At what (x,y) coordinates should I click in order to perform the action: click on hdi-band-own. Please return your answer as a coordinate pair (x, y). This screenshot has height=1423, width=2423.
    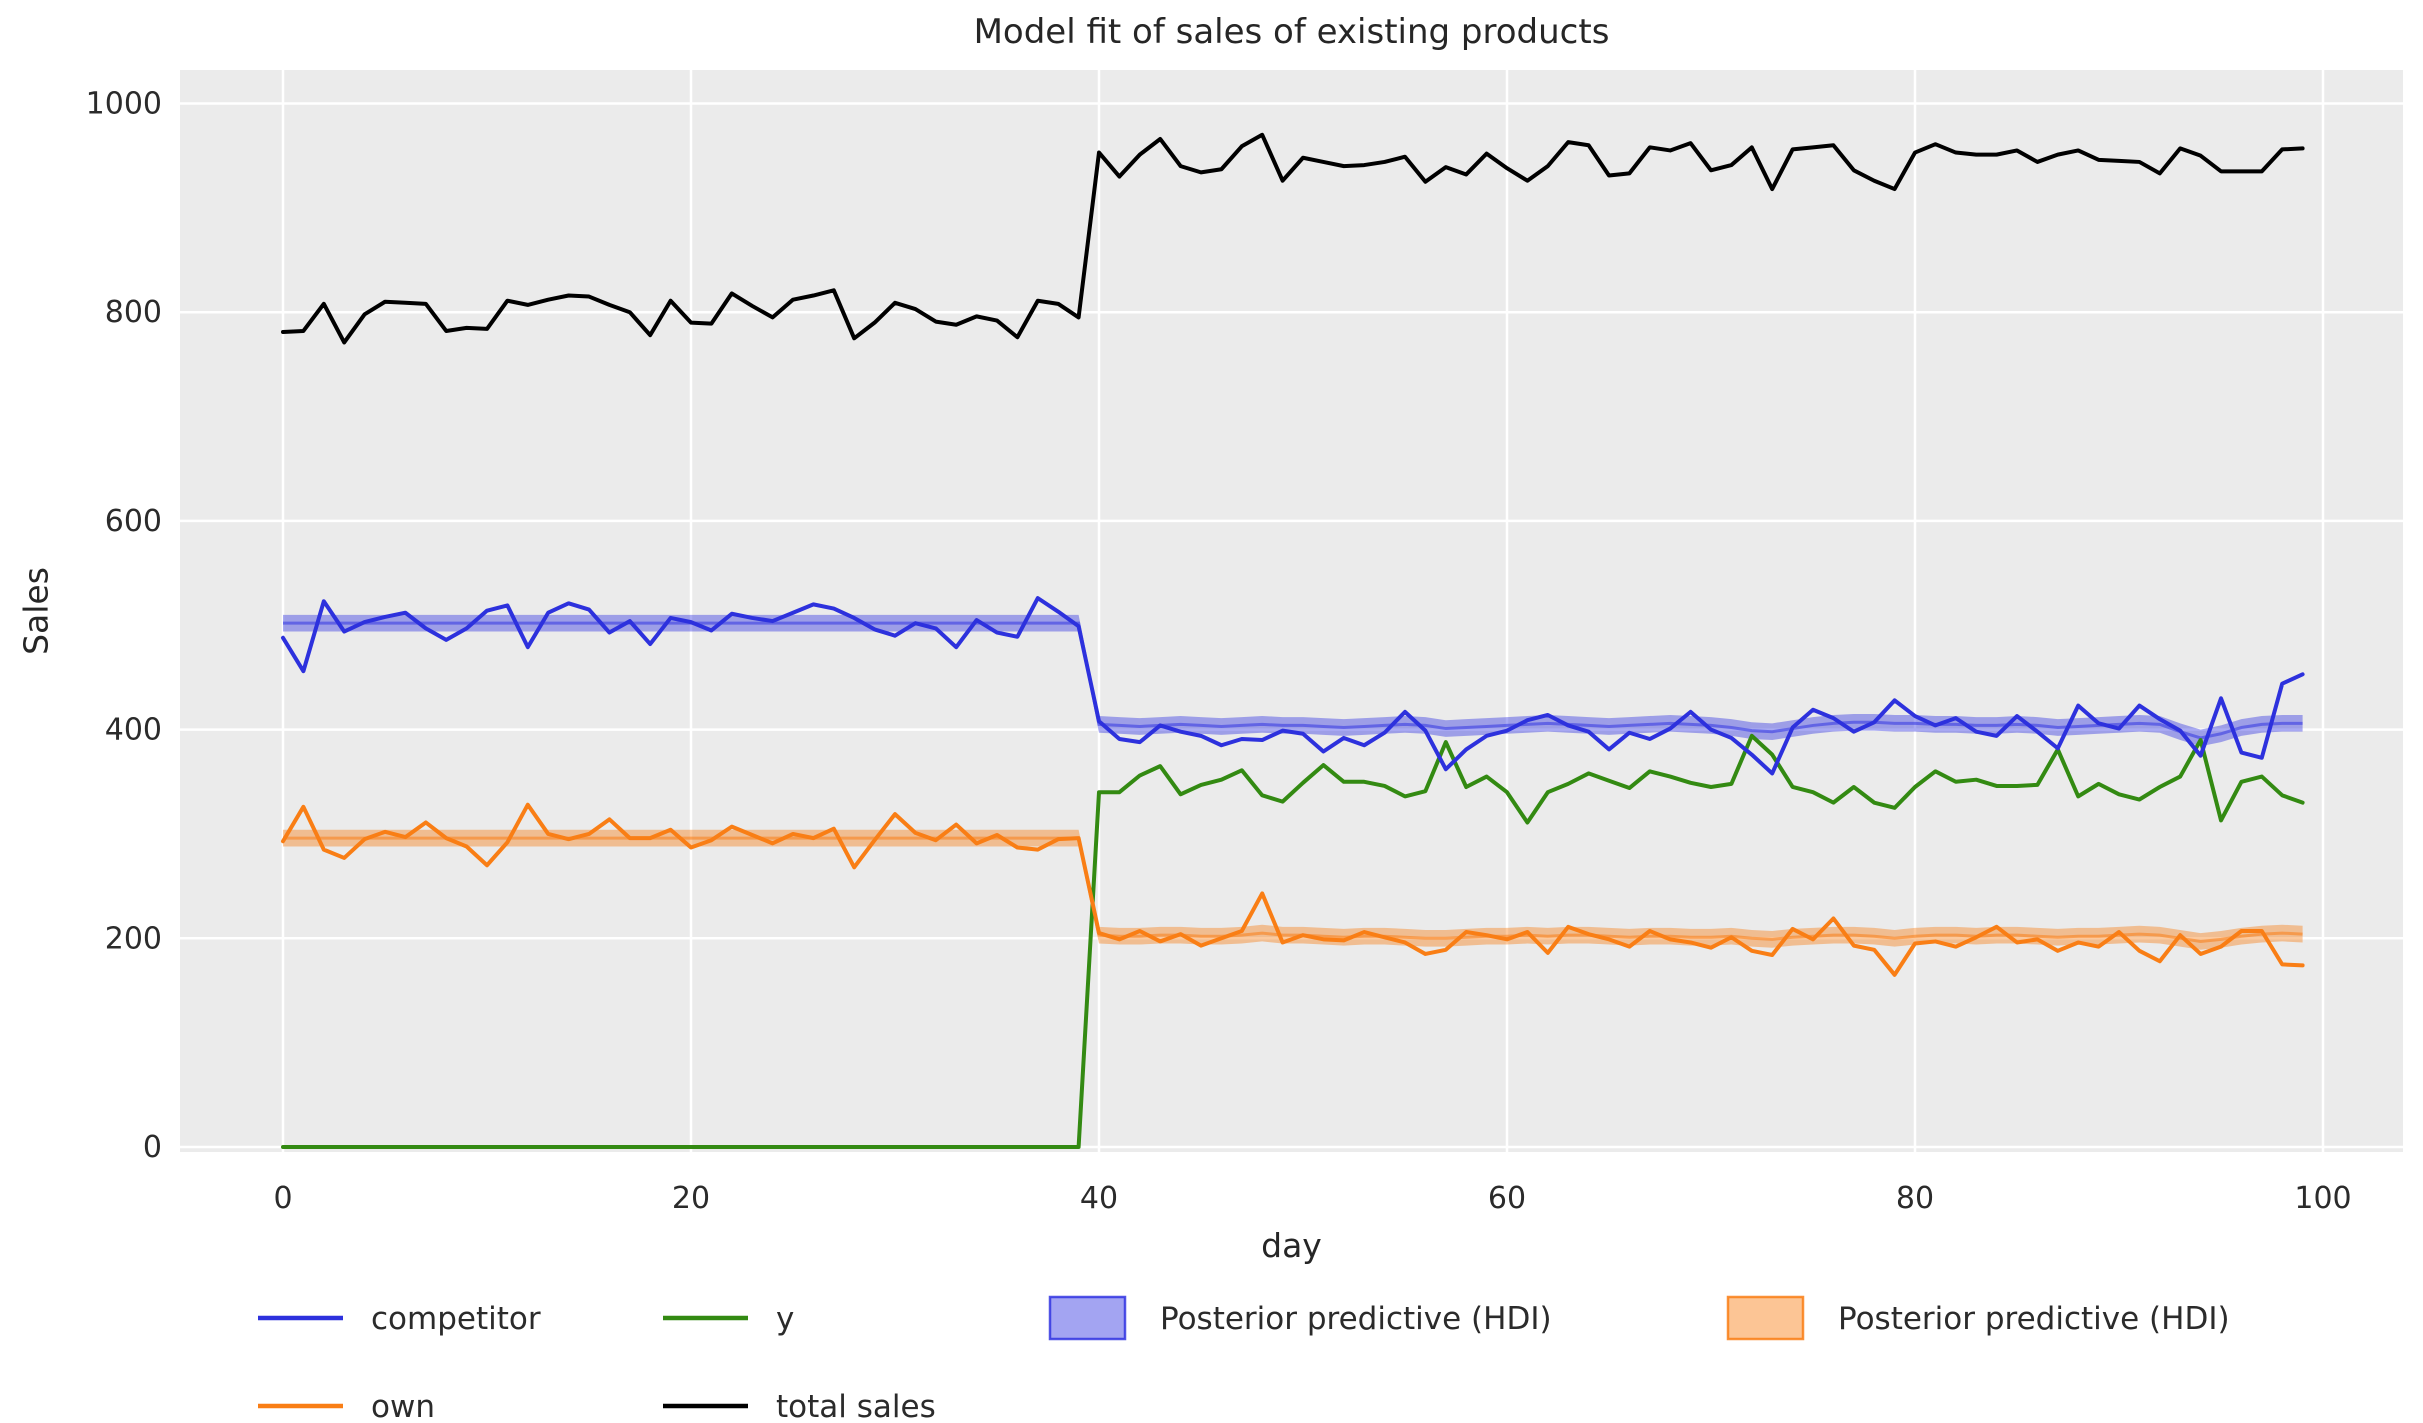
    Looking at the image, I should click on (1293, 889).